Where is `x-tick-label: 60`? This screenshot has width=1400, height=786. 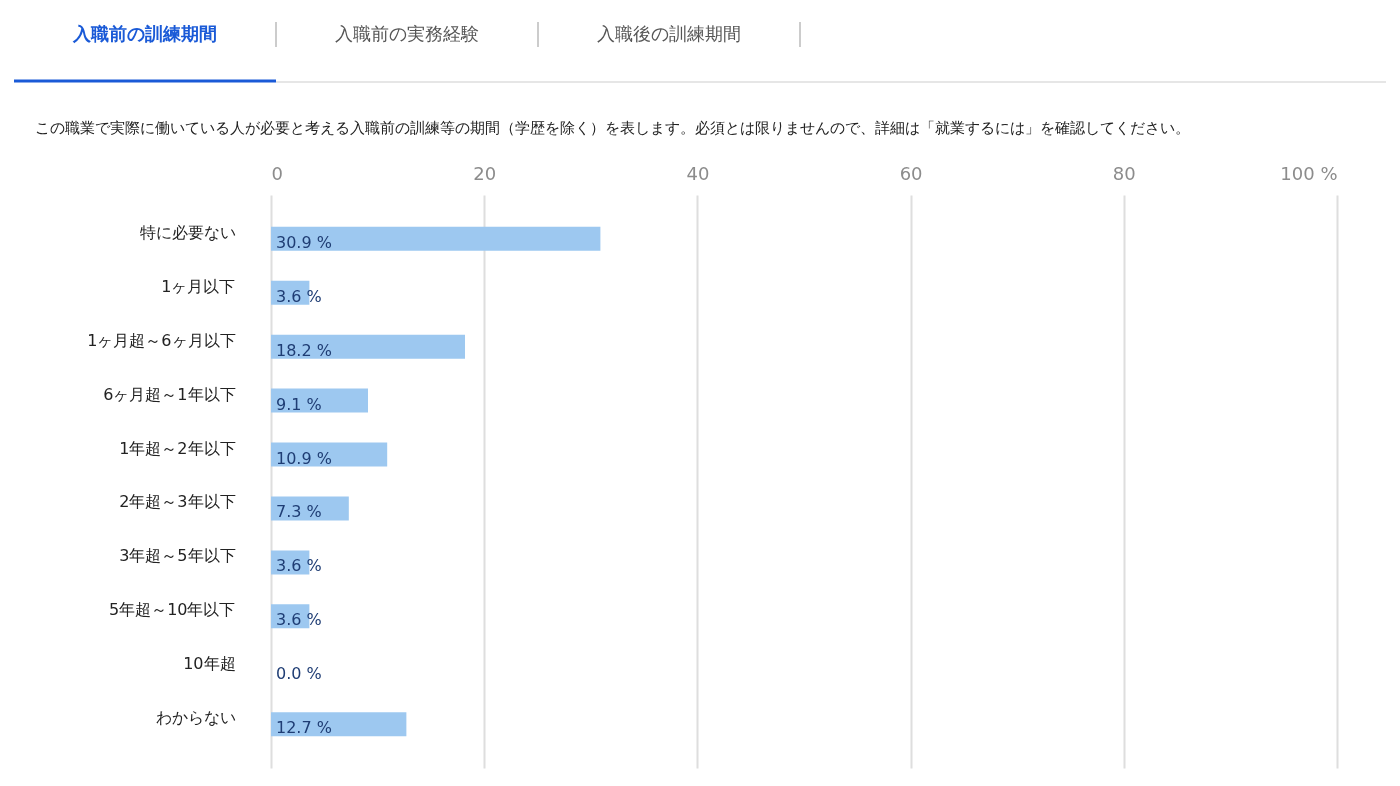 x-tick-label: 60 is located at coordinates (911, 173).